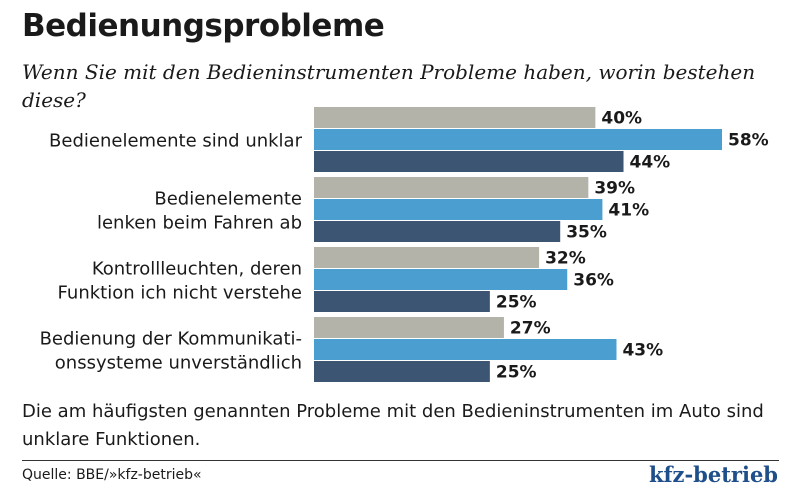 This screenshot has height=501, width=800. I want to click on data-label: 41%, so click(628, 211).